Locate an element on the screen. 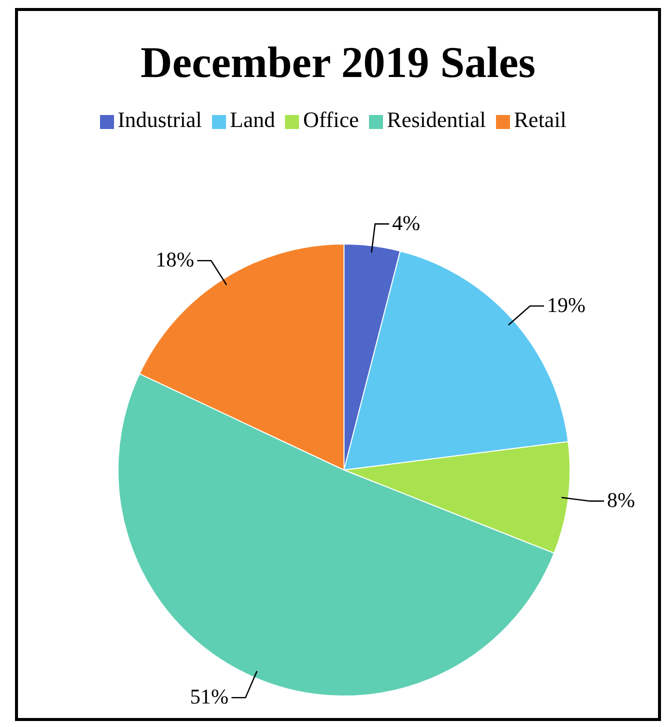 This screenshot has height=727, width=668. chart-title: December 2019 Sales is located at coordinates (338, 63).